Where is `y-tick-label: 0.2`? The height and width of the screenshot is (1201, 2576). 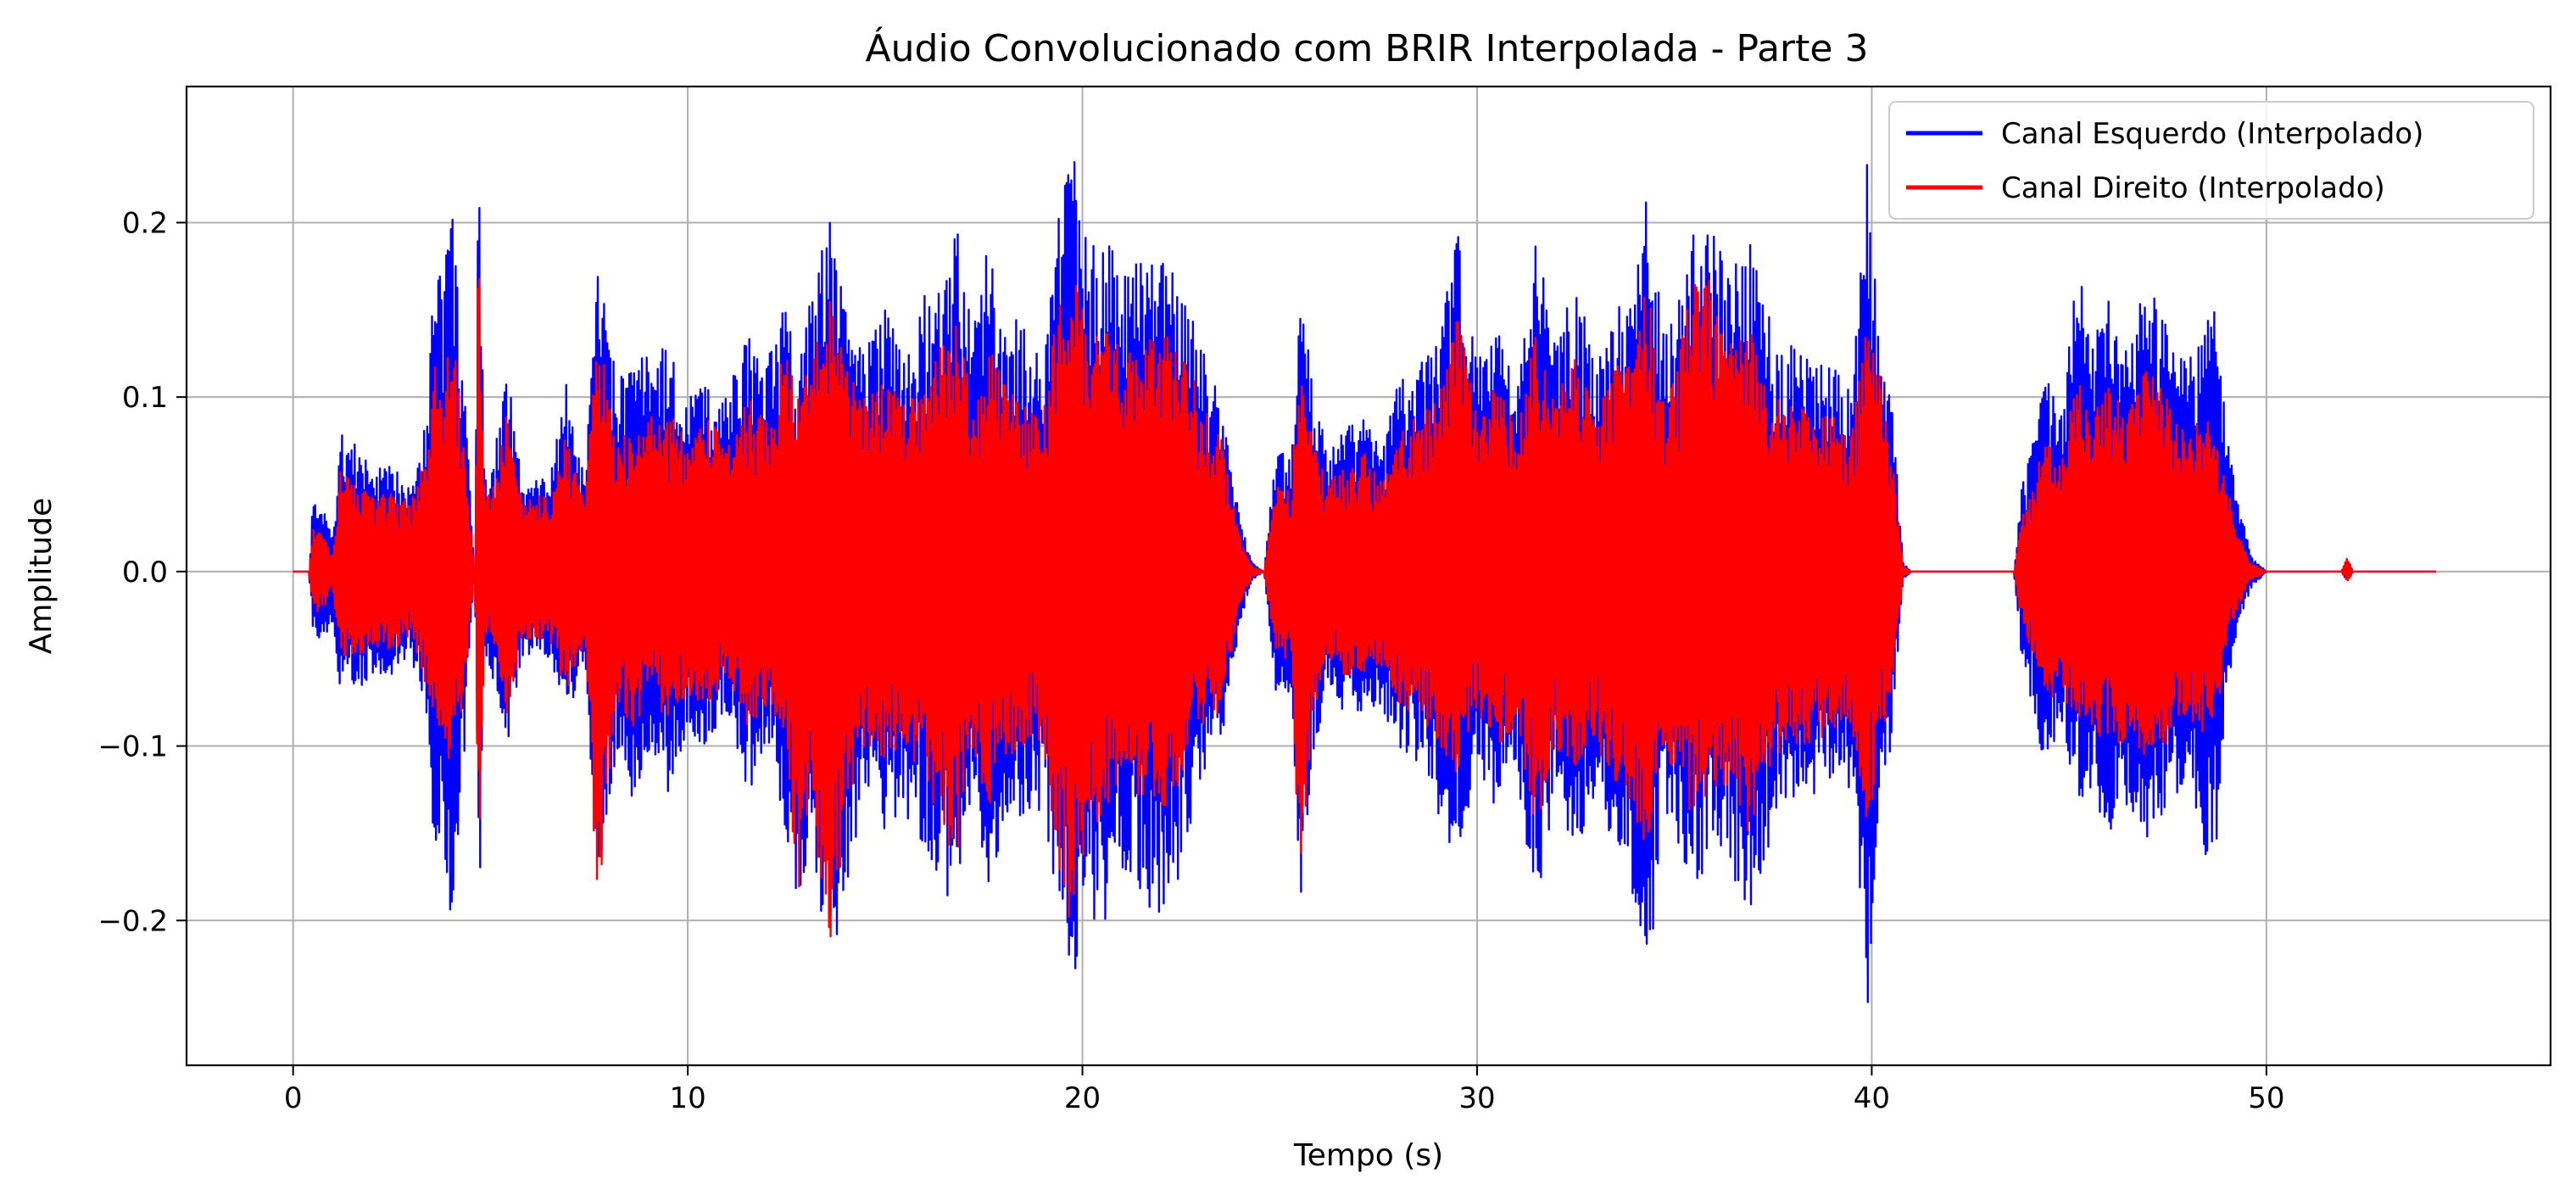 y-tick-label: 0.2 is located at coordinates (145, 223).